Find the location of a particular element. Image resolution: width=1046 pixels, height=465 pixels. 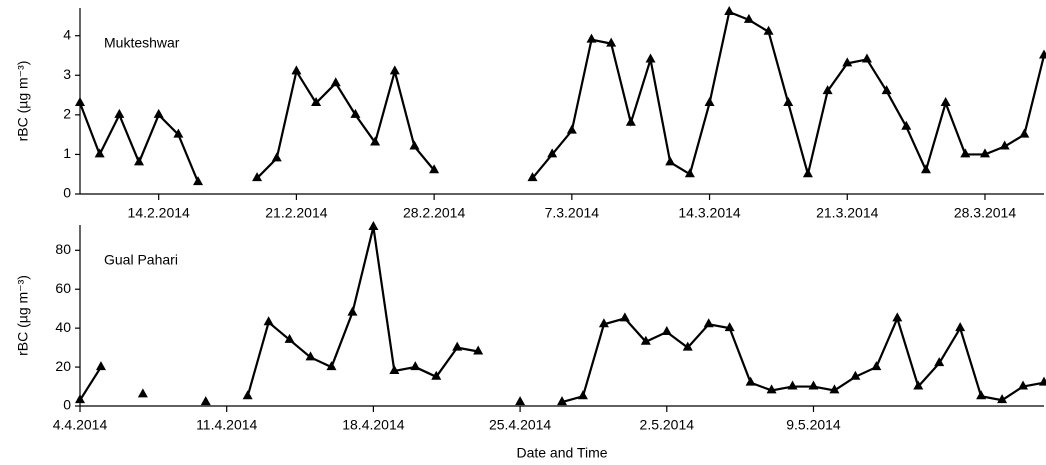

y-tick-label: 60 is located at coordinates (63, 288).